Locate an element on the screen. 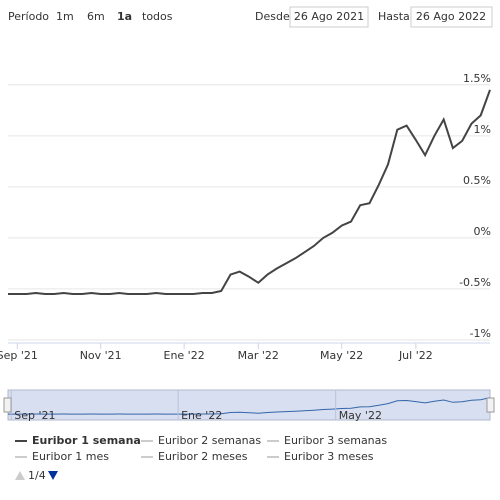 This screenshot has height=500, width=500. range-button: 1a is located at coordinates (124, 16).